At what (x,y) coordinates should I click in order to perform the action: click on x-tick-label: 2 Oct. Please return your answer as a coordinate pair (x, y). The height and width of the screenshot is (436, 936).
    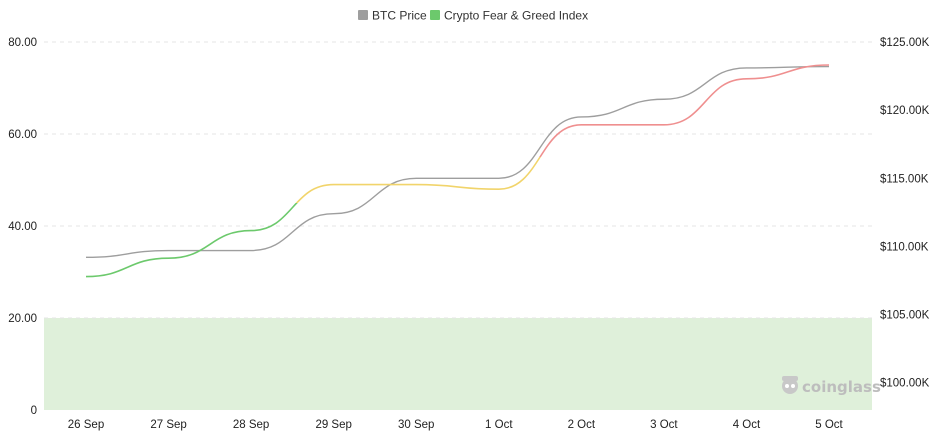
    Looking at the image, I should click on (582, 425).